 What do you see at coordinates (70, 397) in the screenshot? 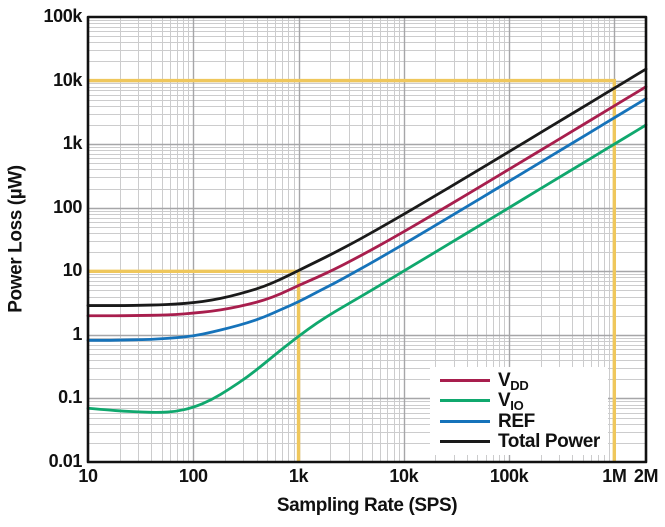
I see `y-tick-label: 0.1` at bounding box center [70, 397].